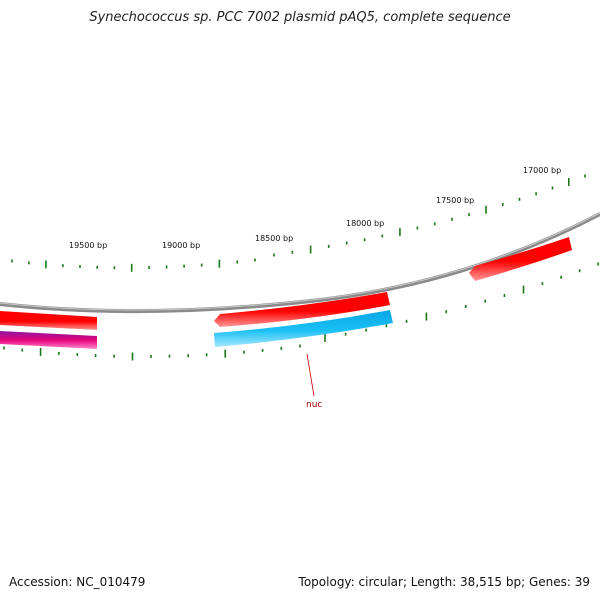  What do you see at coordinates (48, 340) in the screenshot?
I see `gene-magenta` at bounding box center [48, 340].